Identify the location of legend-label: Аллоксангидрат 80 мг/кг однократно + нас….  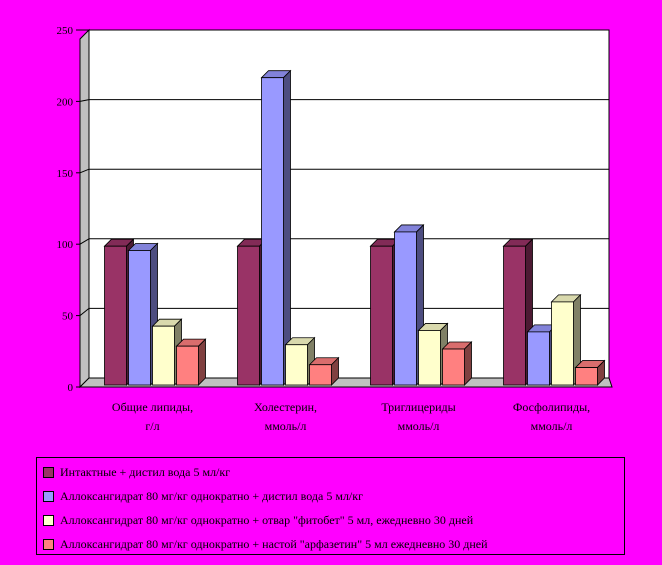
(274, 543).